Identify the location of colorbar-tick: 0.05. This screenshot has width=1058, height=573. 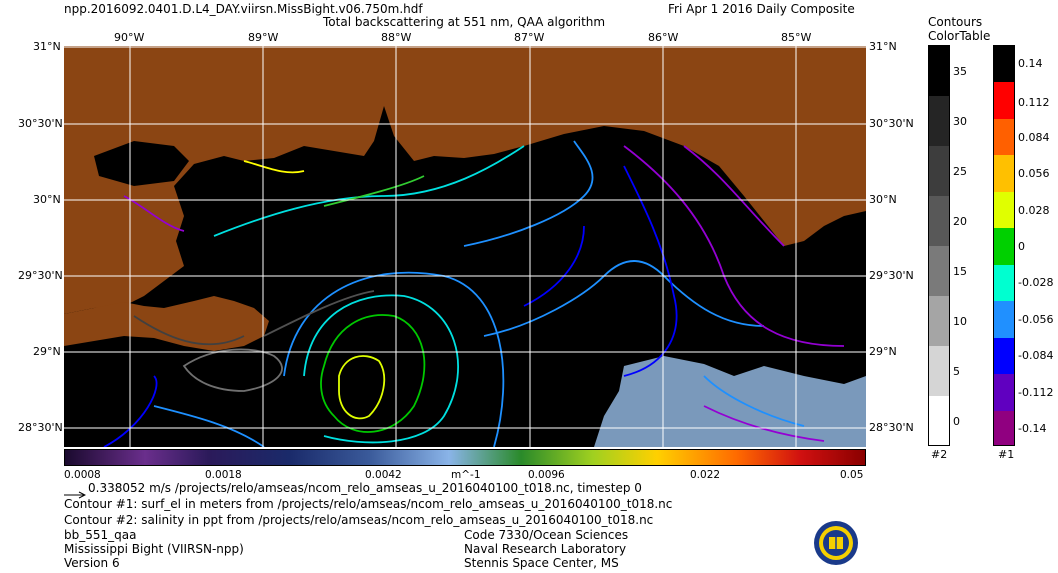
(852, 475).